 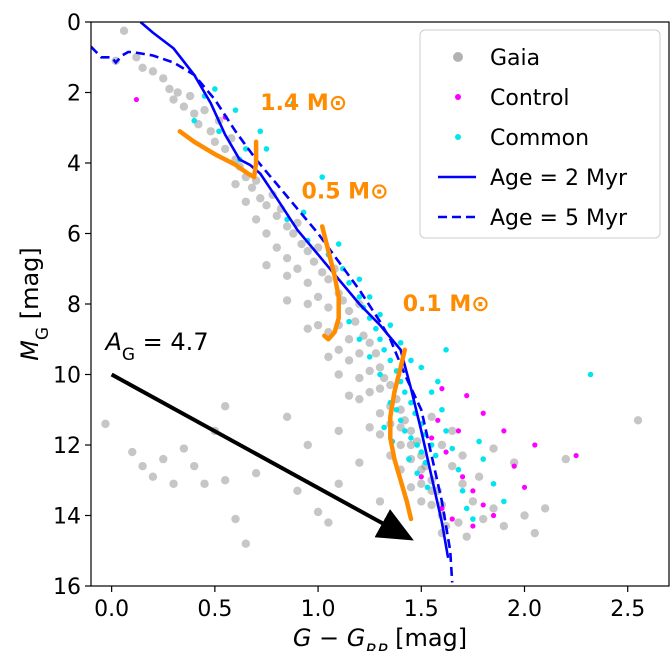 I want to click on x-tick-label: 2.0, so click(x=524, y=609).